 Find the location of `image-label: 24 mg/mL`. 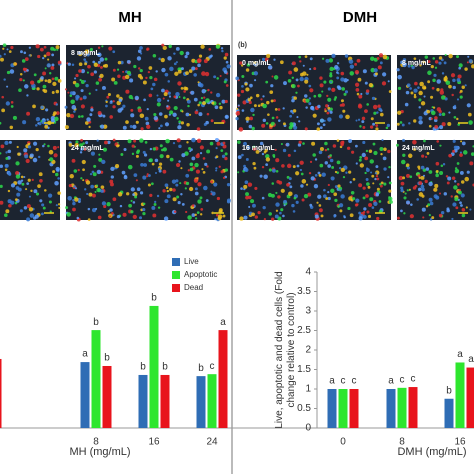

image-label: 24 mg/mL is located at coordinates (87, 148).